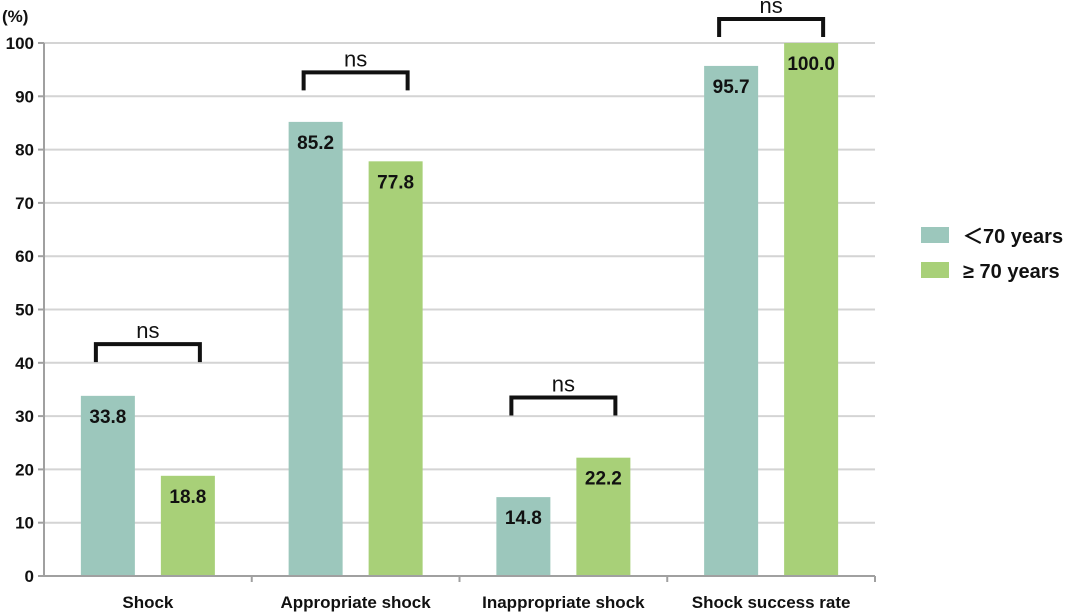  What do you see at coordinates (771, 602) in the screenshot?
I see `x-tick-label: Shock success rate` at bounding box center [771, 602].